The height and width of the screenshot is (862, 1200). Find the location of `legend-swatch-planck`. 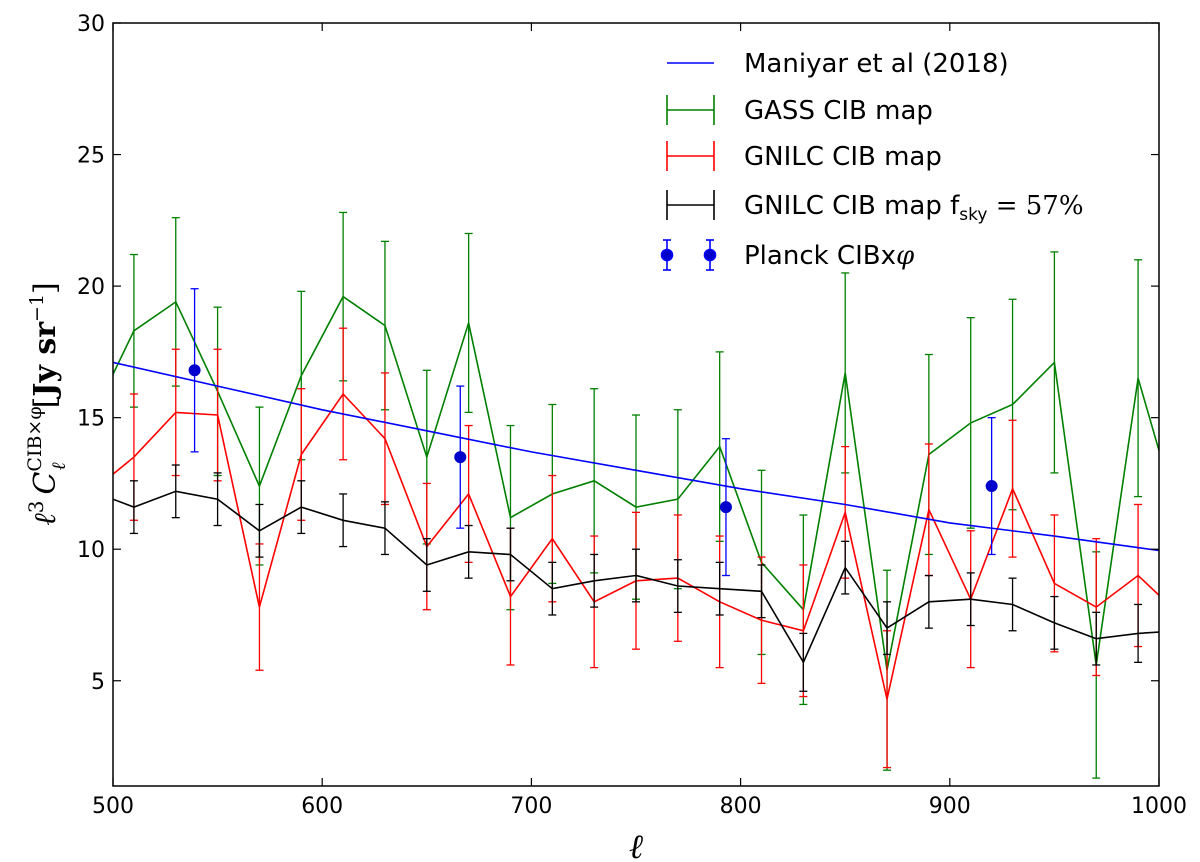

legend-swatch-planck is located at coordinates (688, 255).